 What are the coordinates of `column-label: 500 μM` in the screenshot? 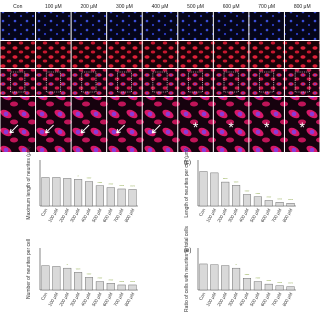 It's located at (195, 7).